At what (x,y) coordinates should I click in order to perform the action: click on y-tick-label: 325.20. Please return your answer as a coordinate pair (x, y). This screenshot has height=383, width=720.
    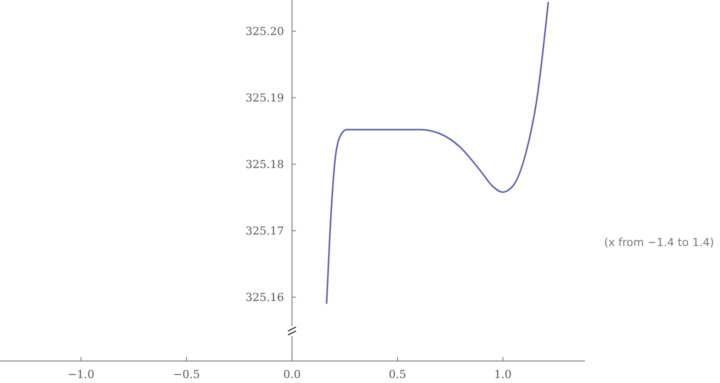
    Looking at the image, I should click on (264, 31).